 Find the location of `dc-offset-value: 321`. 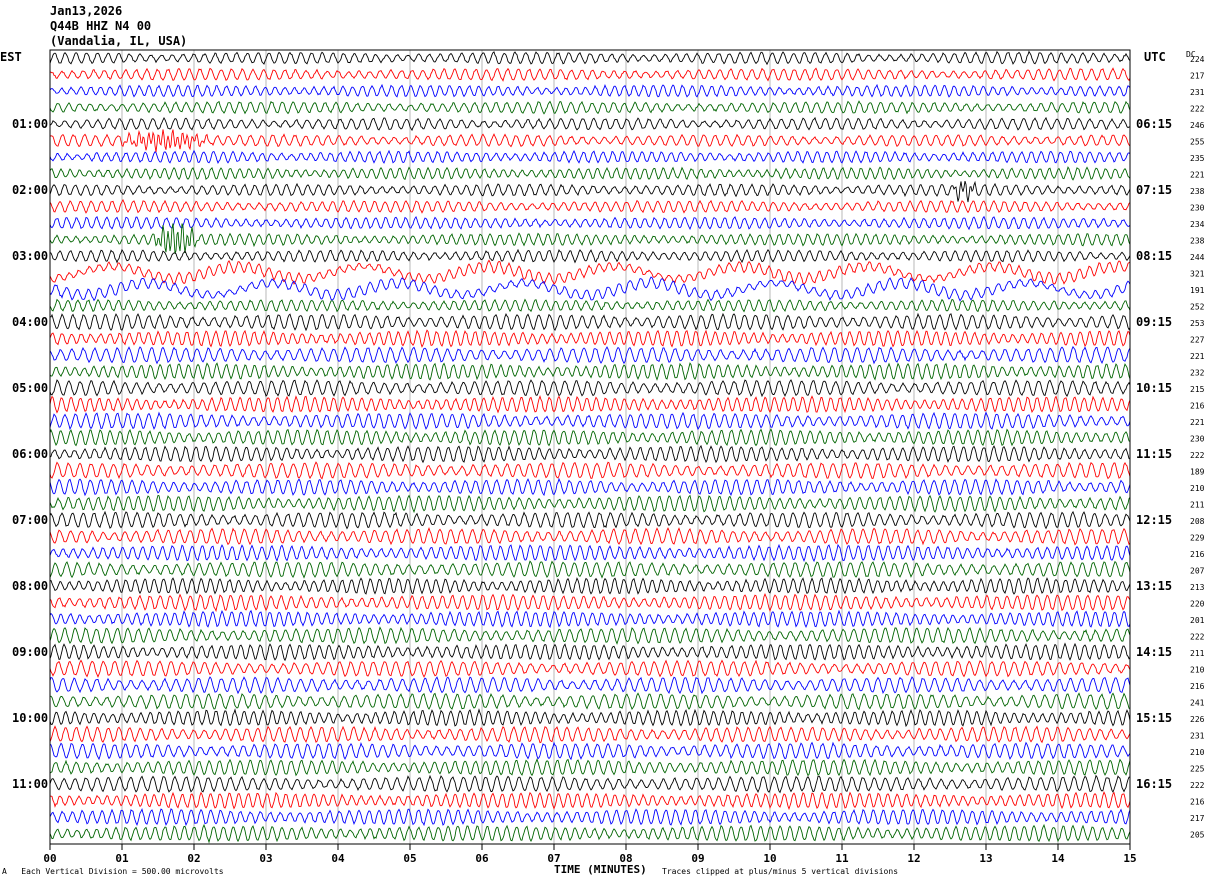

dc-offset-value: 321 is located at coordinates (1197, 274).